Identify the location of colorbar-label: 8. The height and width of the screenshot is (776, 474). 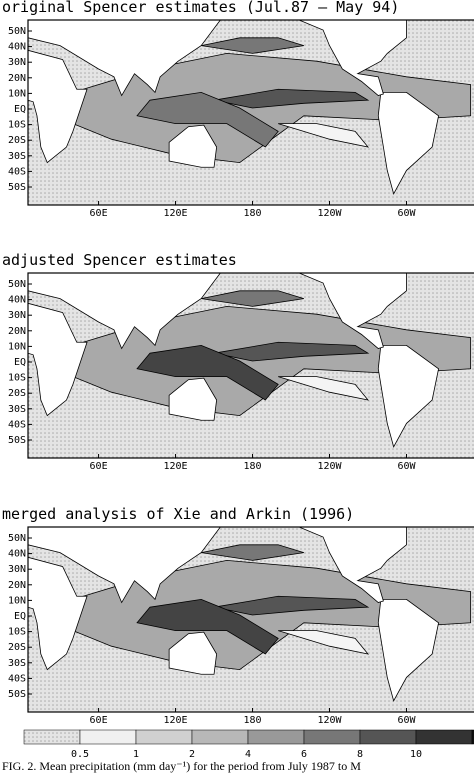
(360, 754).